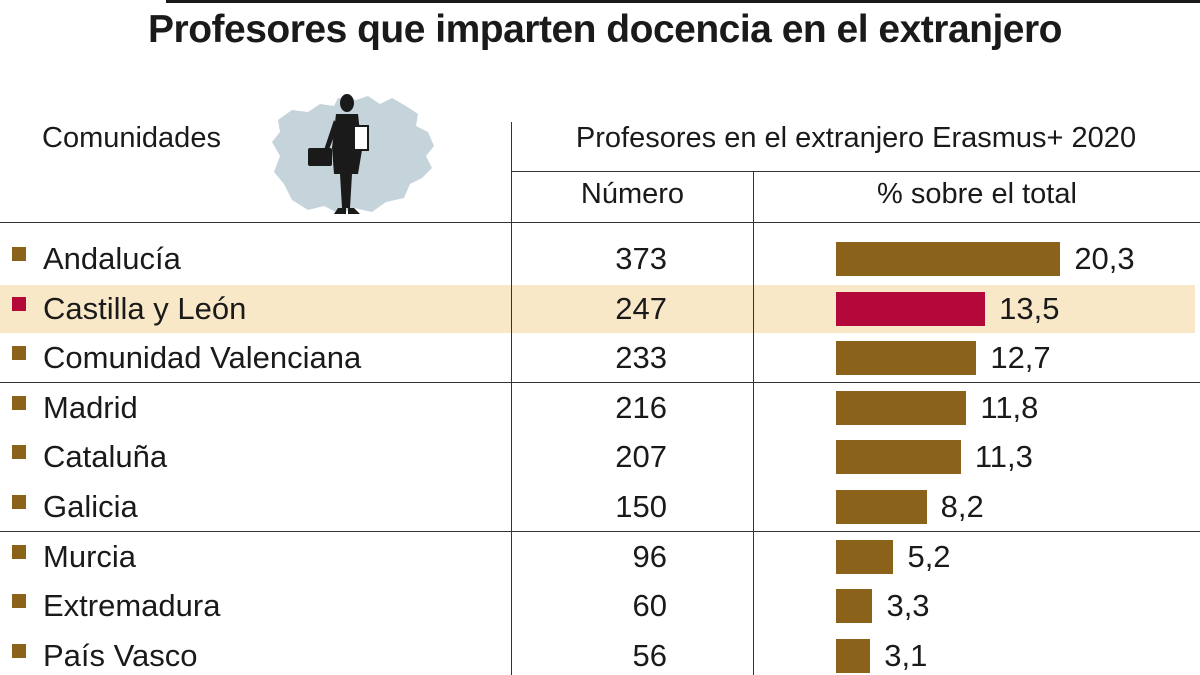  Describe the element at coordinates (649, 655) in the screenshot. I see `row-number: 56` at that location.